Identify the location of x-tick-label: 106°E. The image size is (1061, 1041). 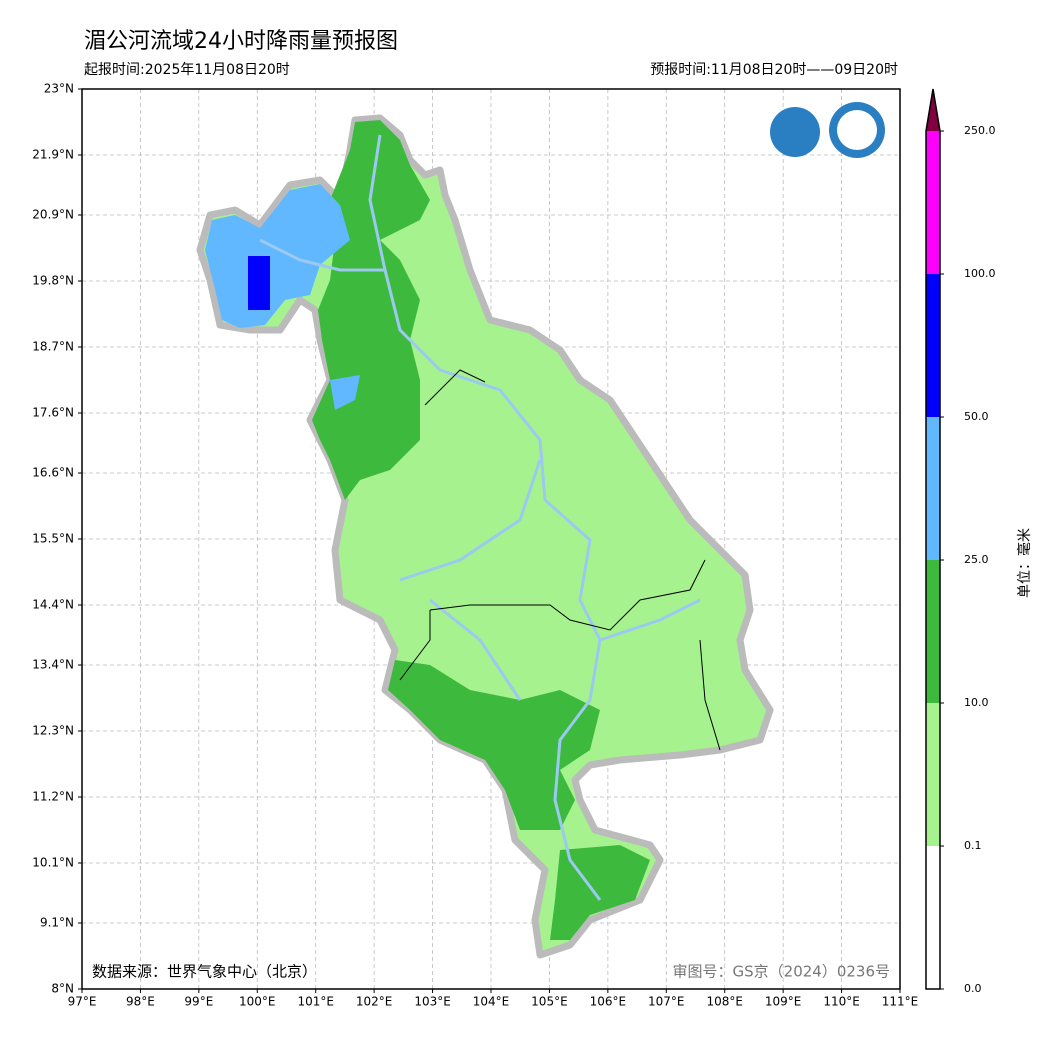
(608, 1002).